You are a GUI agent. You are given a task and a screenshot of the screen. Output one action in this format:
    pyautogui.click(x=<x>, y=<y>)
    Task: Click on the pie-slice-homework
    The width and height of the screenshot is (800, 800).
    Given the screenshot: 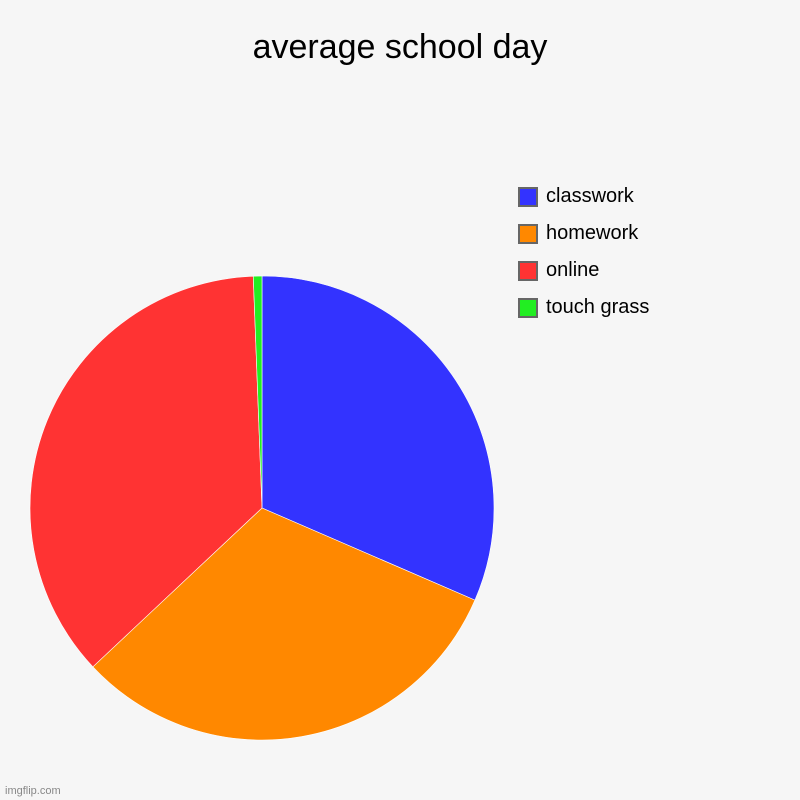 What is the action you would take?
    pyautogui.click(x=284, y=624)
    